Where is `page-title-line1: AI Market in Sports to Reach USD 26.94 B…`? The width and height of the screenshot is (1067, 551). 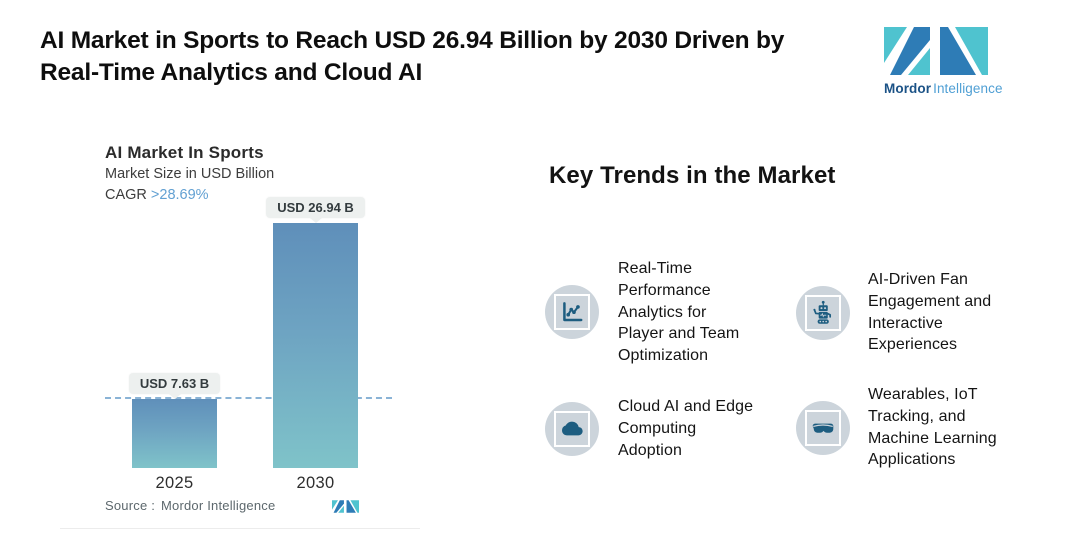
page-title-line1: AI Market in Sports to Reach USD 26.94 B… is located at coordinates (412, 40).